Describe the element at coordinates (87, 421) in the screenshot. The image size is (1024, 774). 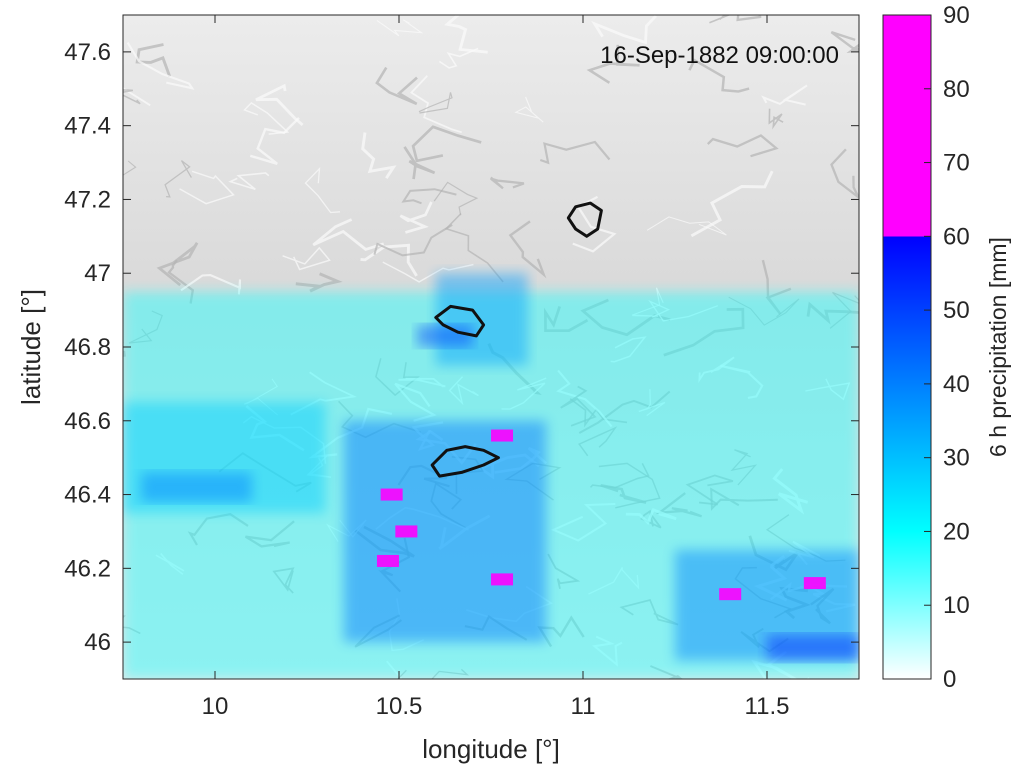
I see `y-tick-label: 46.6` at that location.